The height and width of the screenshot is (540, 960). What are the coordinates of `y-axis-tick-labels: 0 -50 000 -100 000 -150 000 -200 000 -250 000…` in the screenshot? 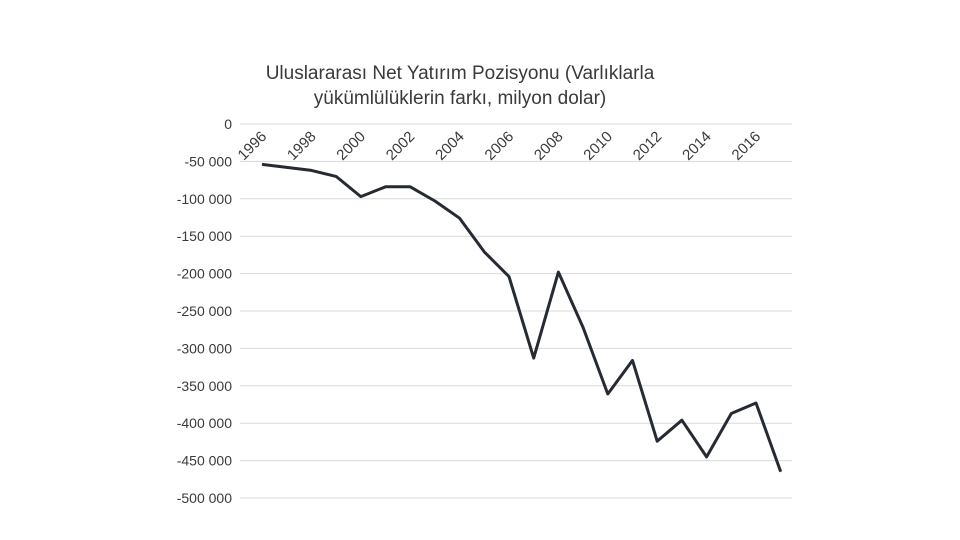 It's located at (204, 311).